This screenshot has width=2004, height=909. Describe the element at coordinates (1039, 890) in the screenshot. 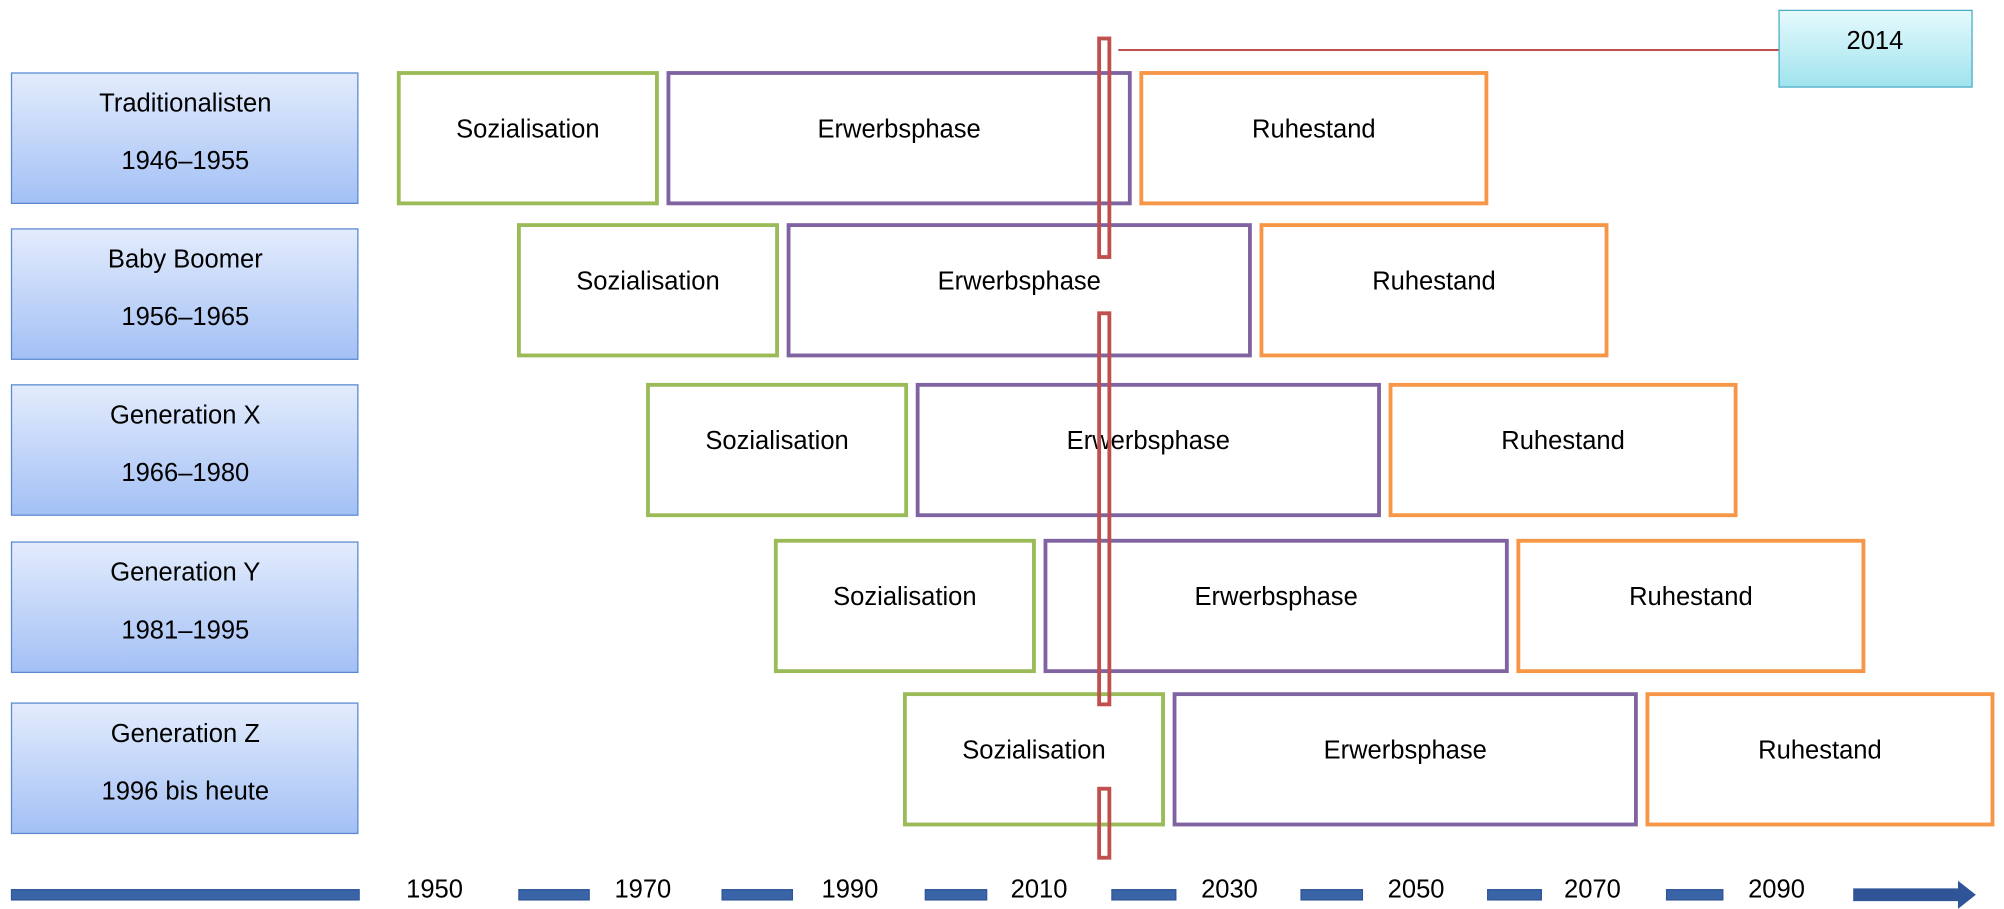

I see `timeline-year: 2010` at that location.